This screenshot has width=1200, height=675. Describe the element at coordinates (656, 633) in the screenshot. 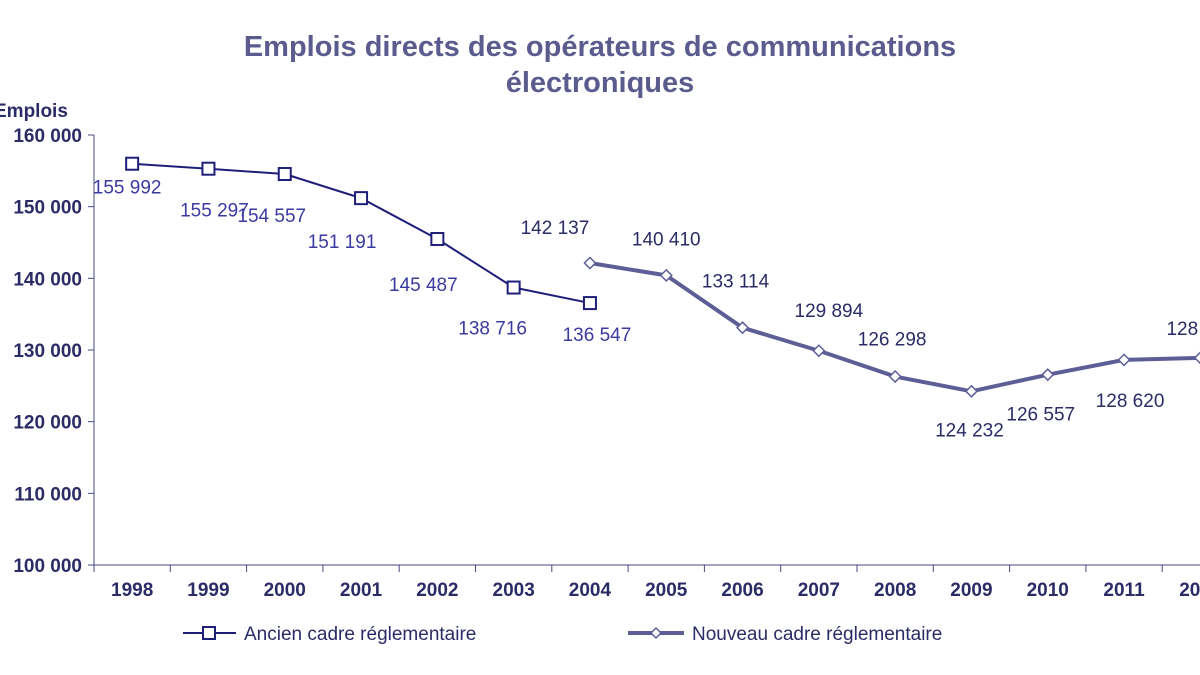

I see `legend-marker-diamond` at that location.